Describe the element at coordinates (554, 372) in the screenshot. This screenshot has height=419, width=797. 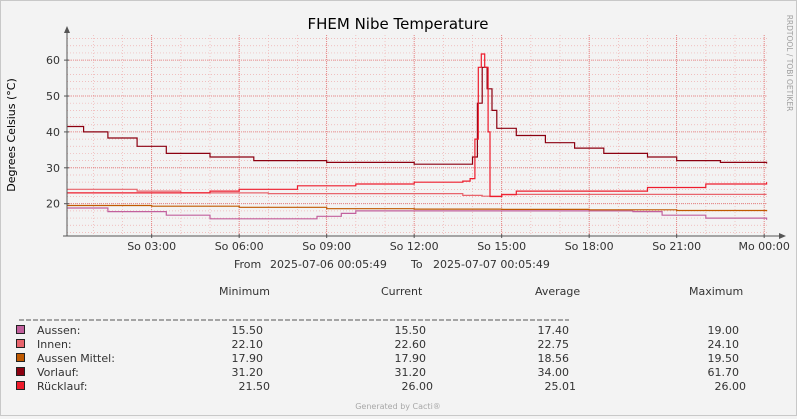
I see `legend-value-avg: 34.00` at that location.